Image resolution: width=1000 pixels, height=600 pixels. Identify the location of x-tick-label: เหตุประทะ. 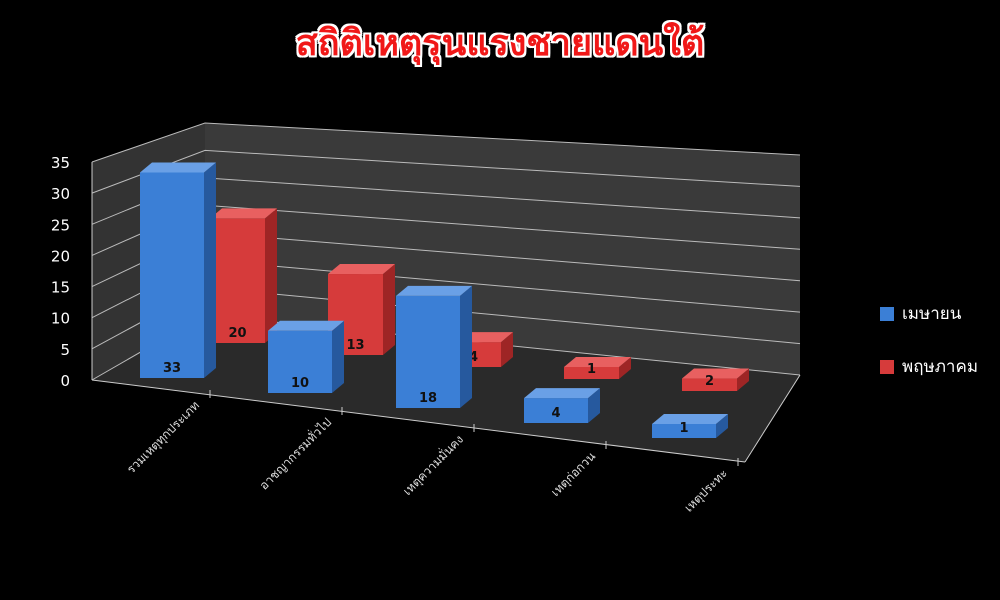
(706, 490).